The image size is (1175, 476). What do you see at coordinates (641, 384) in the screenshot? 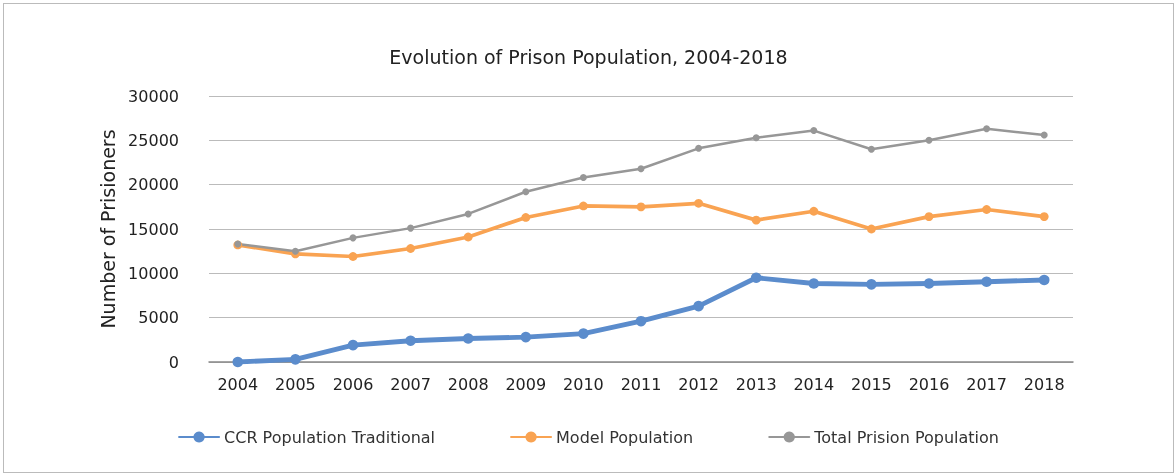
I see `x-tick-label: 2011` at bounding box center [641, 384].